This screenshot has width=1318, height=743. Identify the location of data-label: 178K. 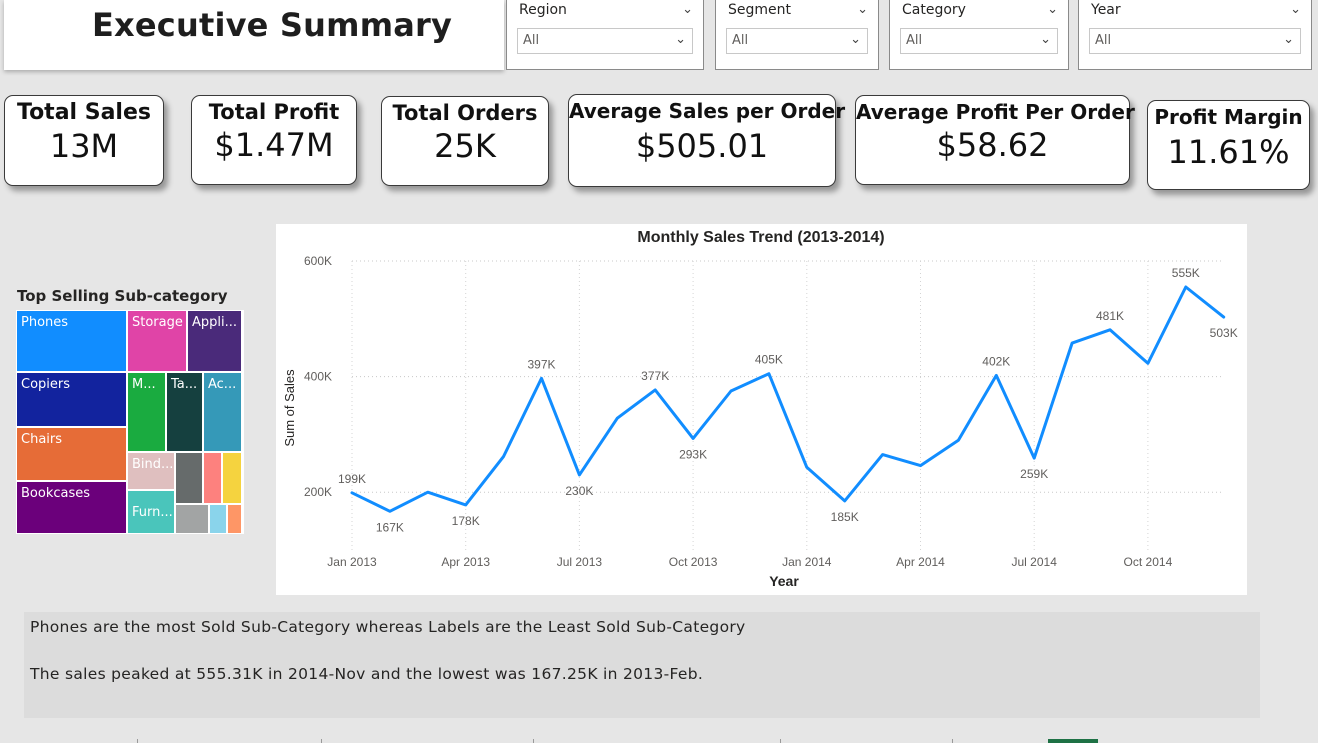
(466, 521).